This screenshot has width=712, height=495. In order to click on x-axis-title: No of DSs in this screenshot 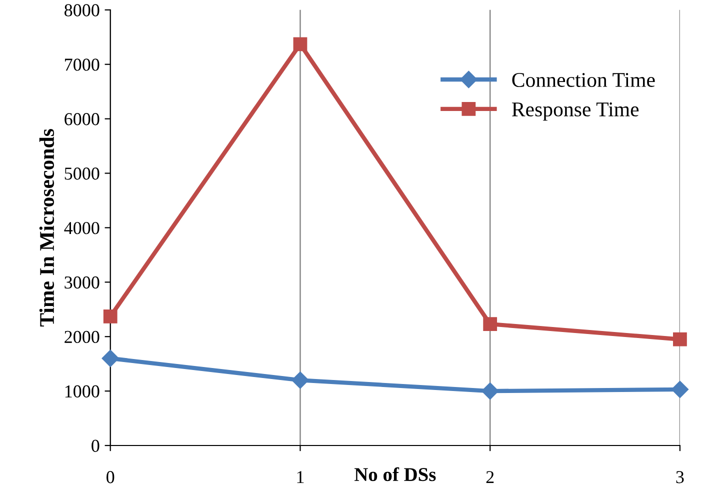, I will do `click(395, 474)`.